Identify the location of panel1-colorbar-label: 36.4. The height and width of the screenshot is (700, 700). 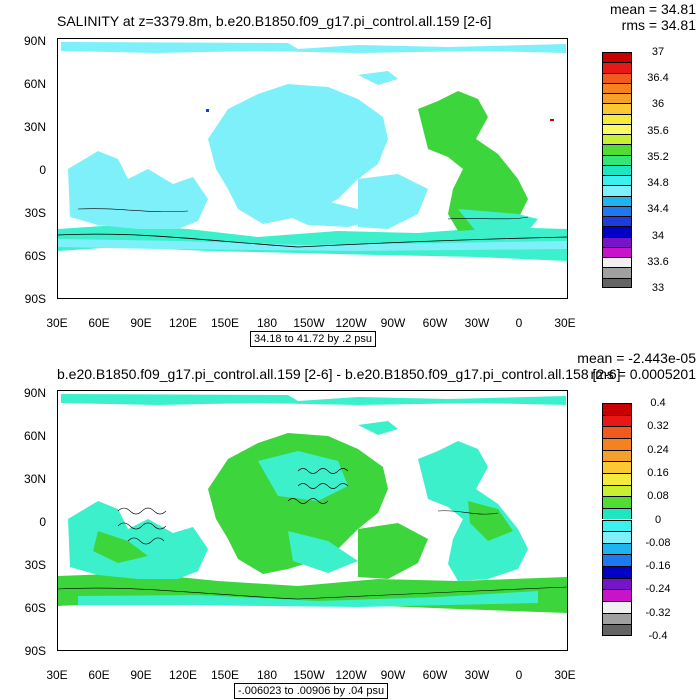
(658, 78).